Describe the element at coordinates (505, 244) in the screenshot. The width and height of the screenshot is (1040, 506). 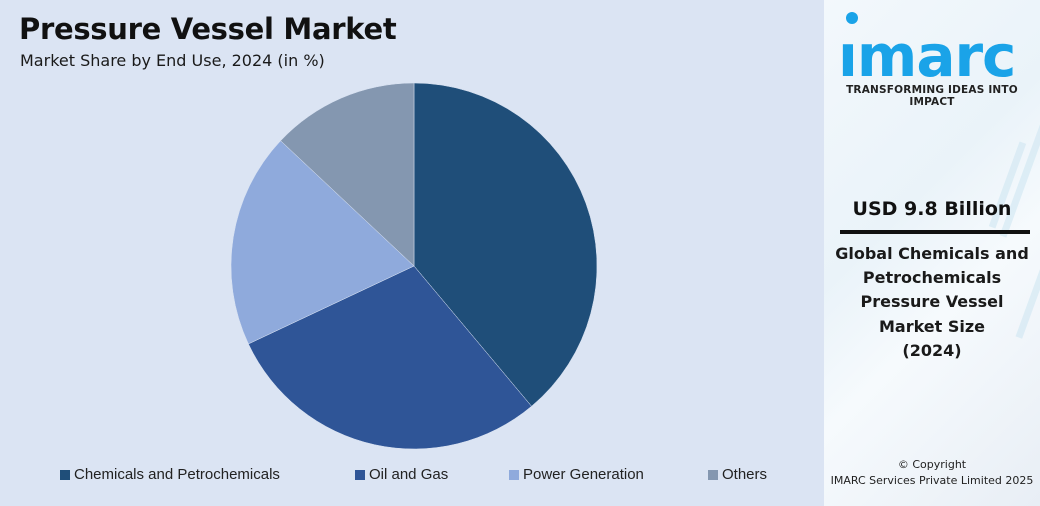
I see `pie-slice-chemicals-and-petrochemicals` at that location.